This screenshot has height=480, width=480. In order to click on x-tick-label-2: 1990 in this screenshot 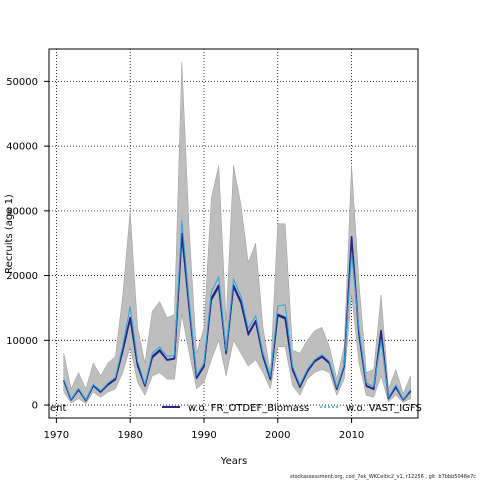, I will do `click(203, 435)`.